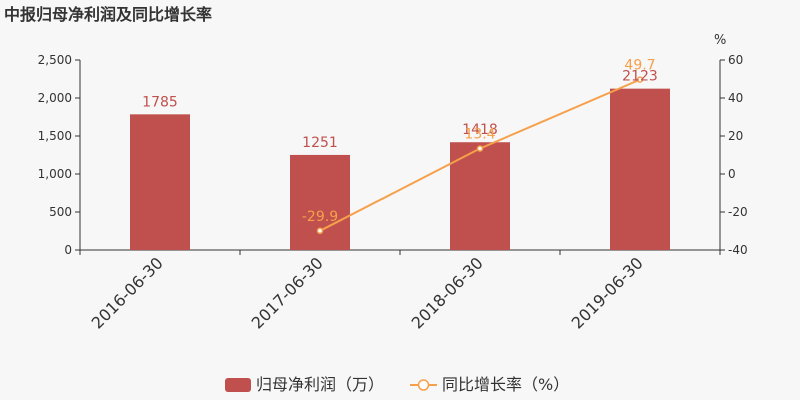 The height and width of the screenshot is (400, 800). I want to click on right-axis-tick-label: 40, so click(735, 98).